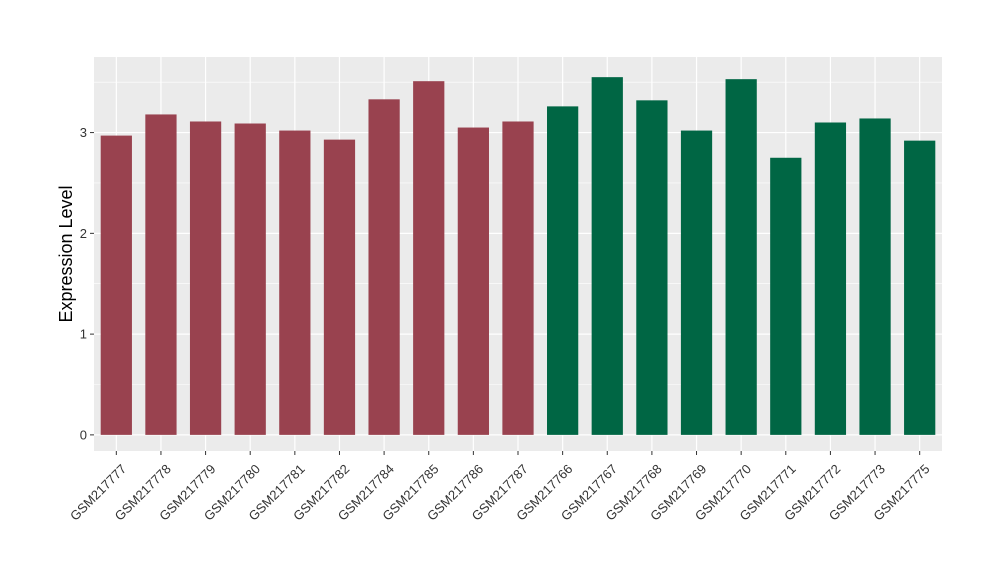  I want to click on bar-GSM217768, so click(652, 267).